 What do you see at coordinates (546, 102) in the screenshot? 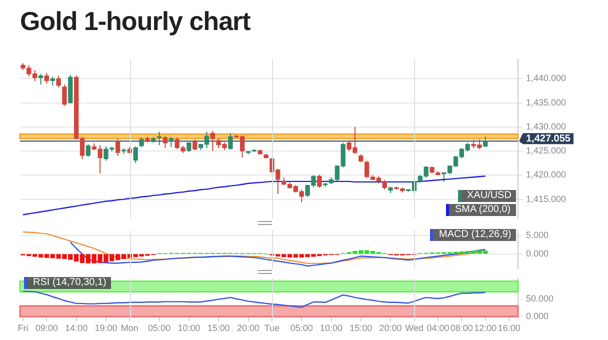
I see `y-tick-label: 1,435.000` at bounding box center [546, 102].